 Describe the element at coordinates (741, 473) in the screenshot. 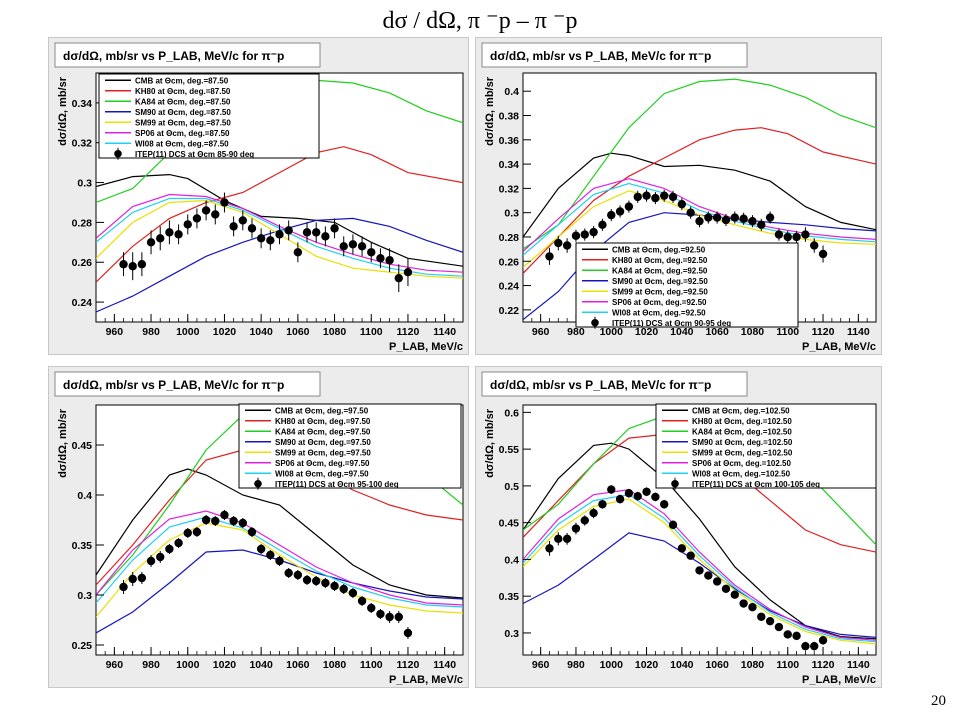

I see `legend-label-7: WI08 at Θcm, deg.=102.50` at that location.